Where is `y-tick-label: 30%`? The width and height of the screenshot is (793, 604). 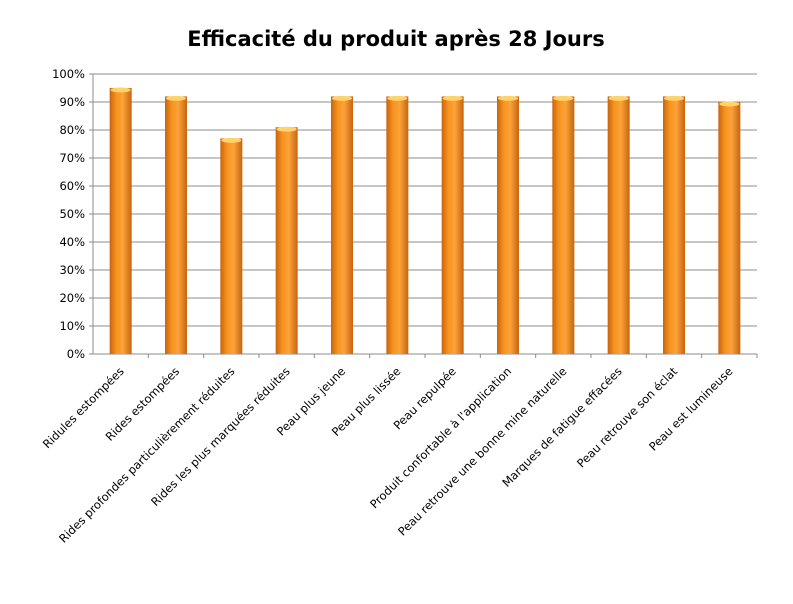
y-tick-label: 30% is located at coordinates (72, 270).